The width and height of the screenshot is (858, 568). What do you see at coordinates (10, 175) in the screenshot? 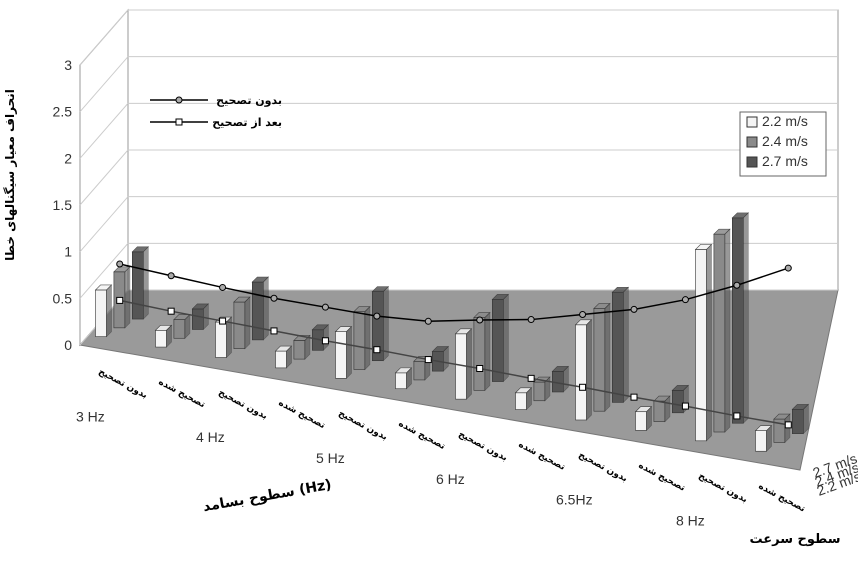
I see `y-axis-label: انحراف معیار سیگنالهای خطا` at bounding box center [10, 175].